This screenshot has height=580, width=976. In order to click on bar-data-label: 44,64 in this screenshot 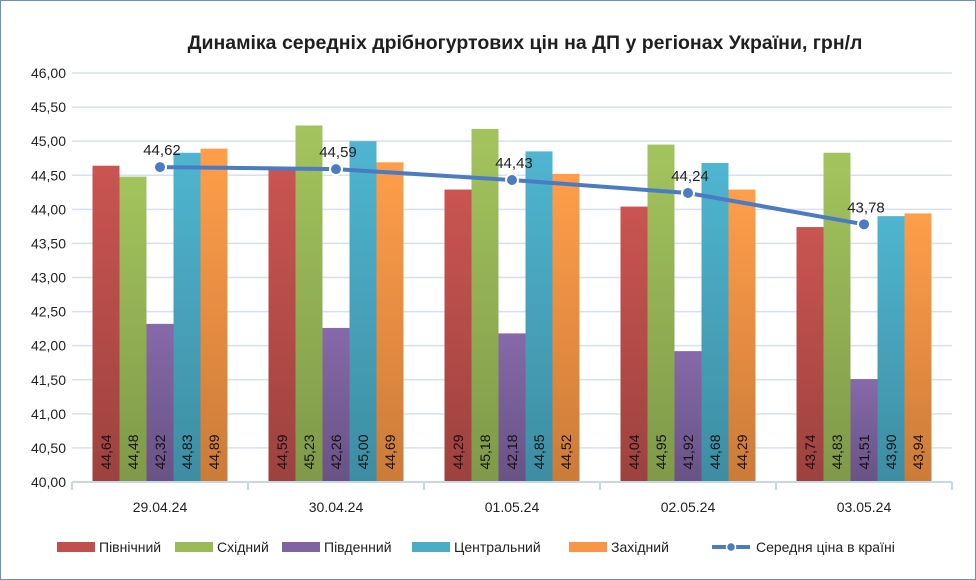, I will do `click(106, 451)`.